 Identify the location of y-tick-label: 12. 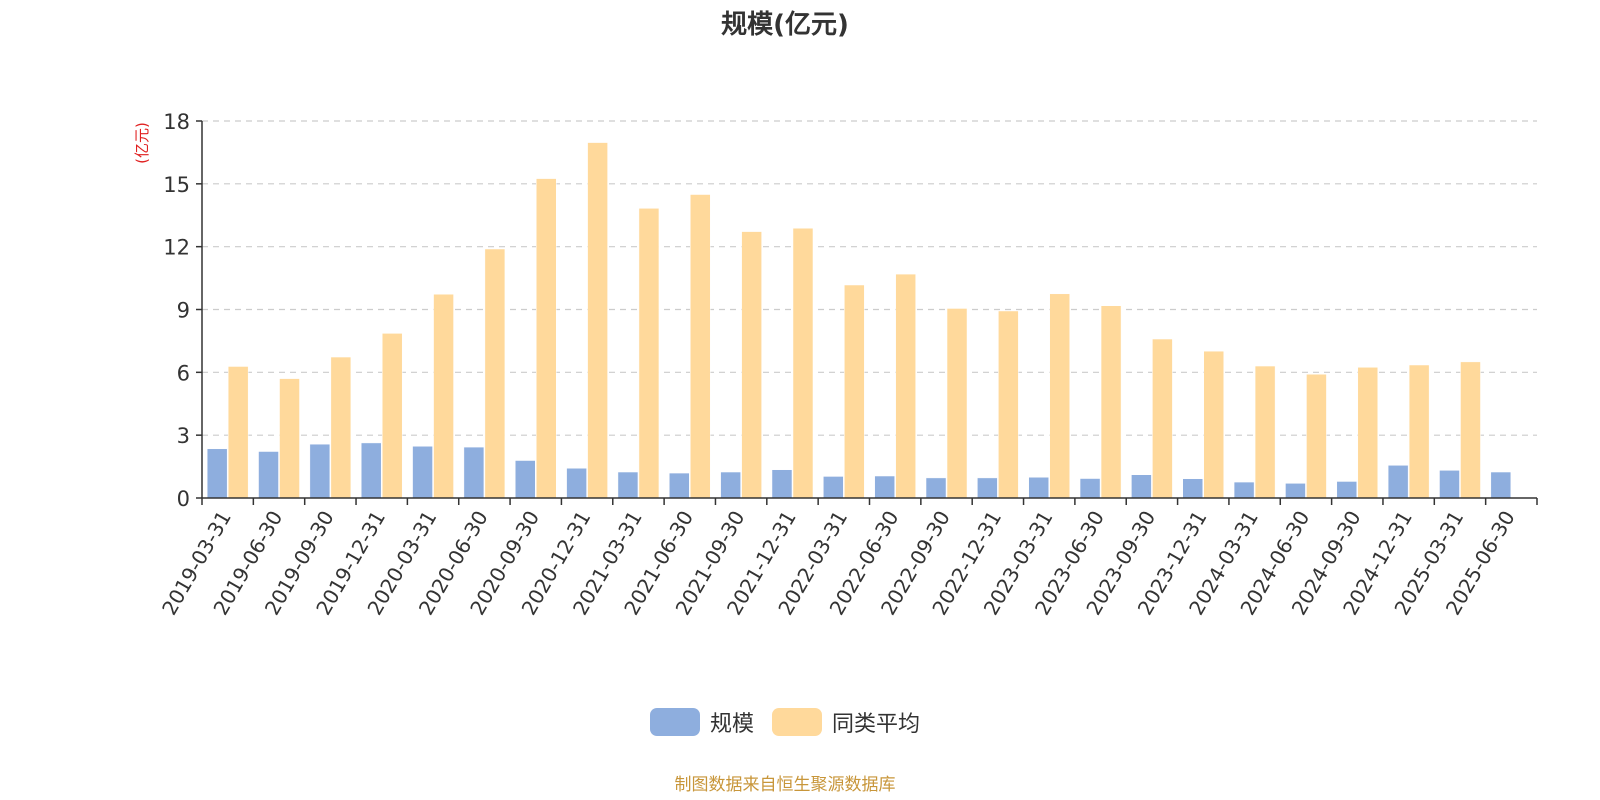
(176, 248).